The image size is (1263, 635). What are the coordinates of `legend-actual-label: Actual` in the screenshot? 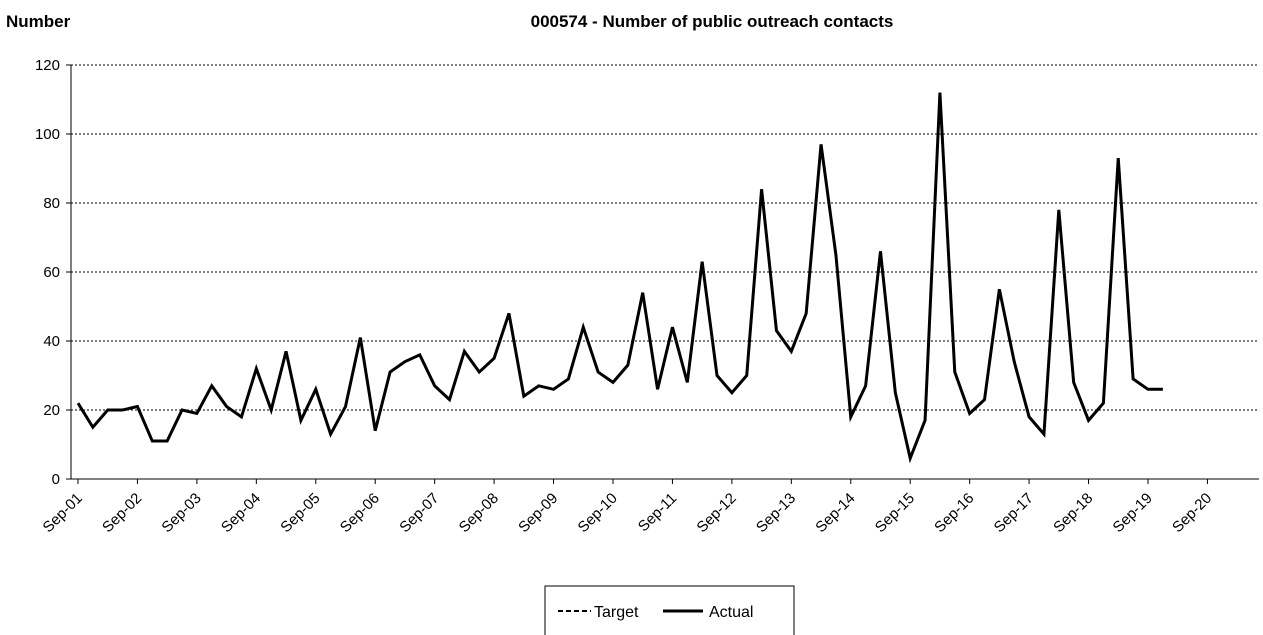 It's located at (731, 612).